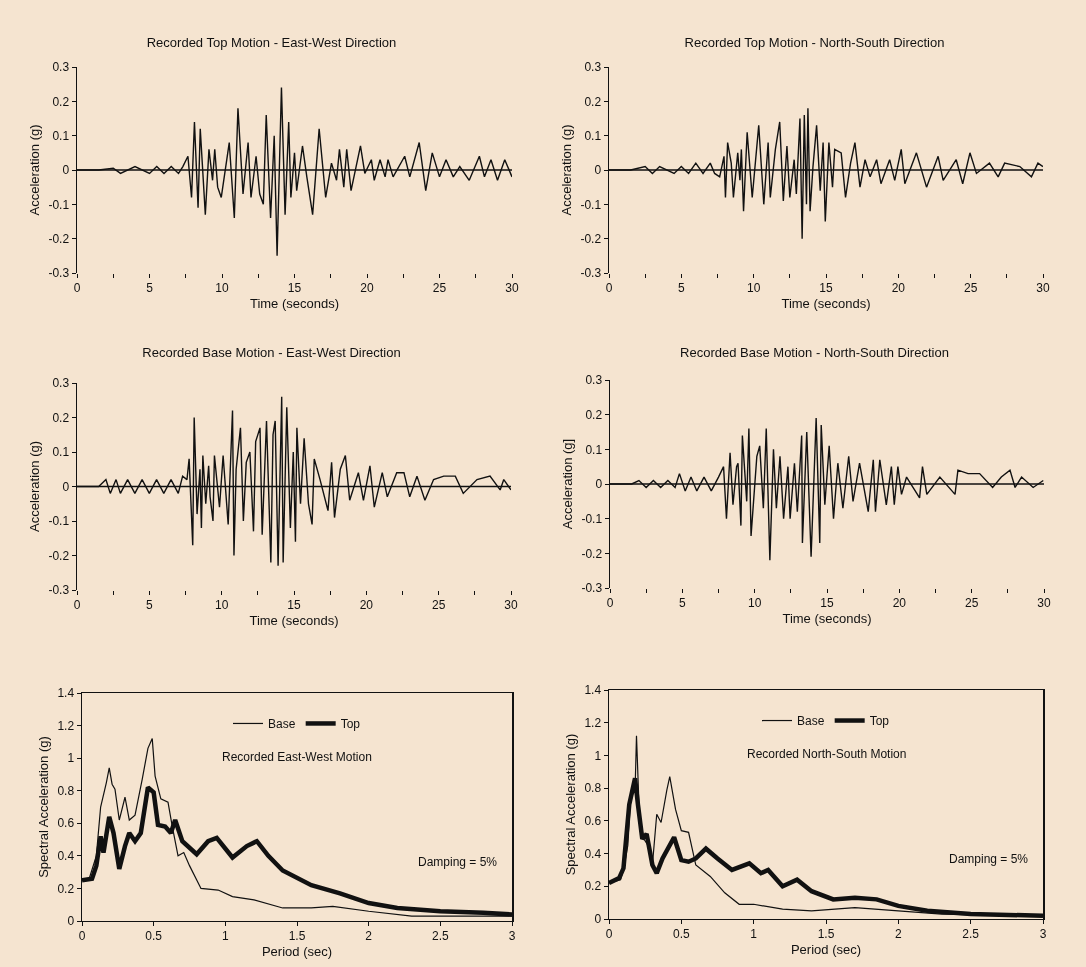  Describe the element at coordinates (271, 352) in the screenshot. I see `chart-title: Recorded Base Motion - East-West Direction` at that location.